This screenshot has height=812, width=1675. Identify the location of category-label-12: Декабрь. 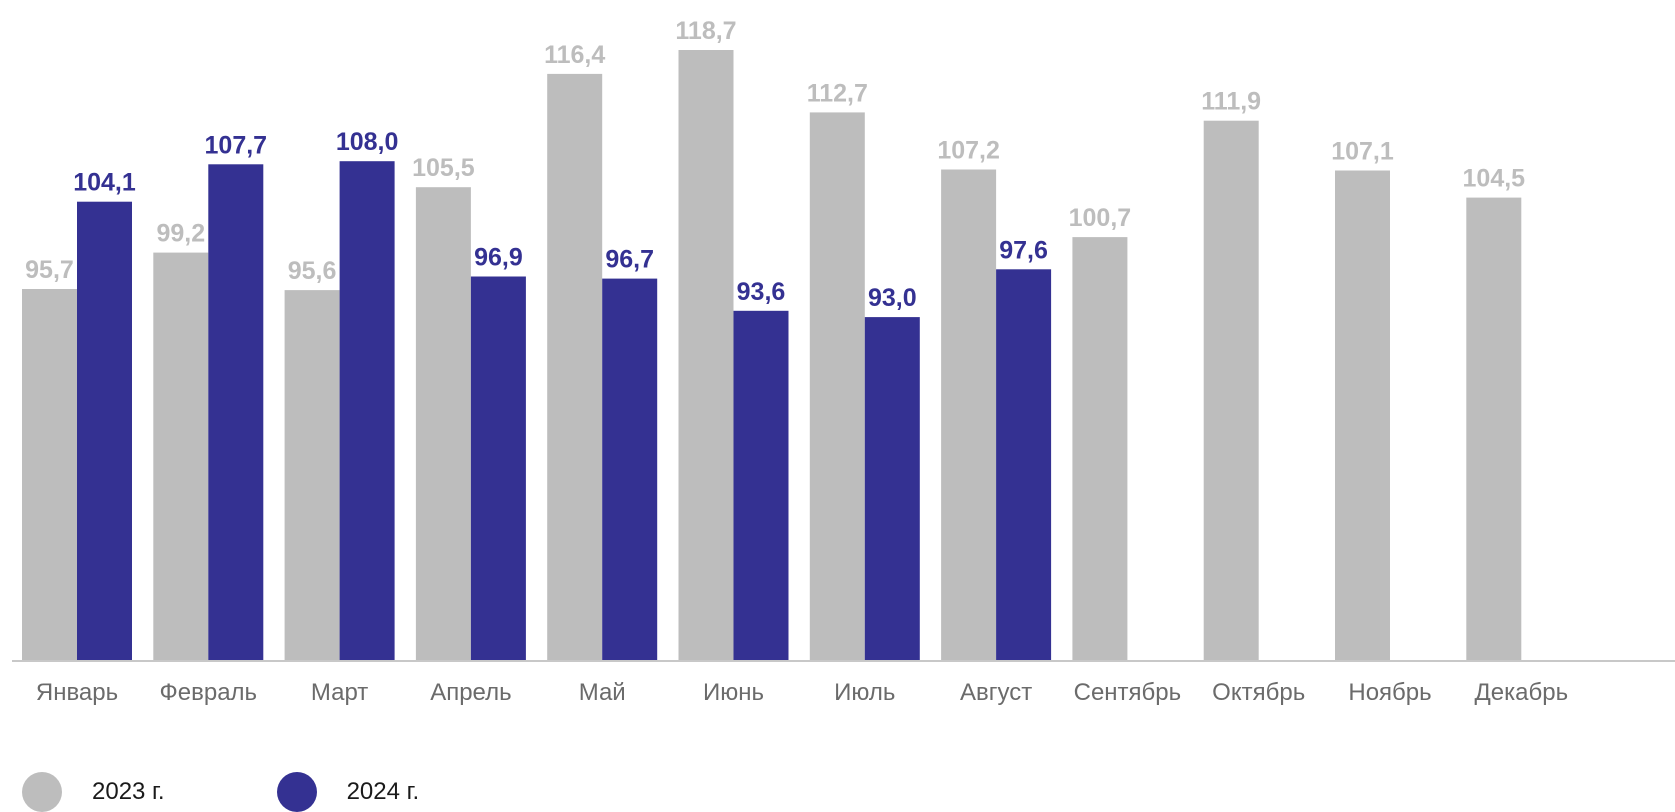
(1522, 692).